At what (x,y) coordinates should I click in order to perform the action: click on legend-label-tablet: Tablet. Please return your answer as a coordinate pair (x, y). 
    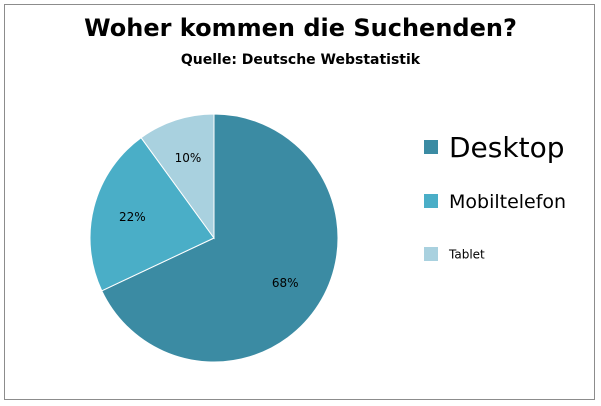
    Looking at the image, I should click on (466, 254).